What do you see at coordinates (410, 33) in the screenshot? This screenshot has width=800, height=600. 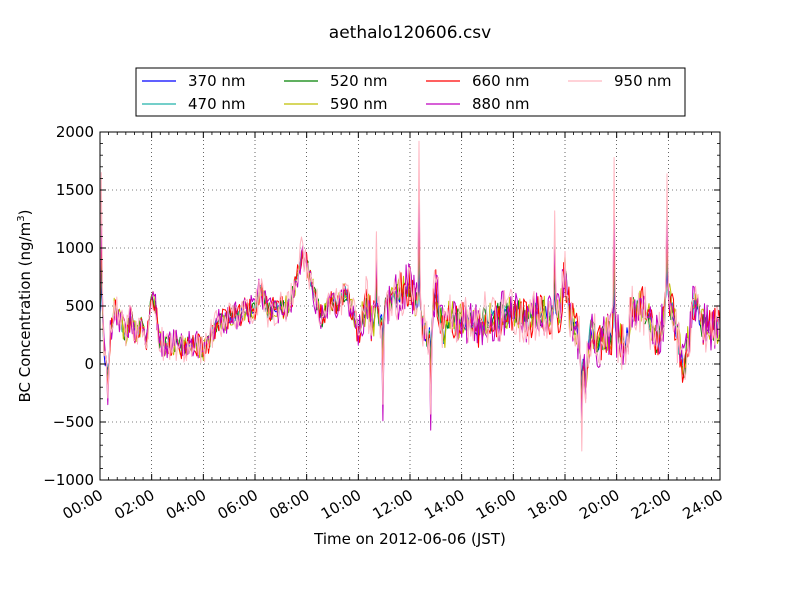 I see `chart-title: aethalo120606.csv` at bounding box center [410, 33].